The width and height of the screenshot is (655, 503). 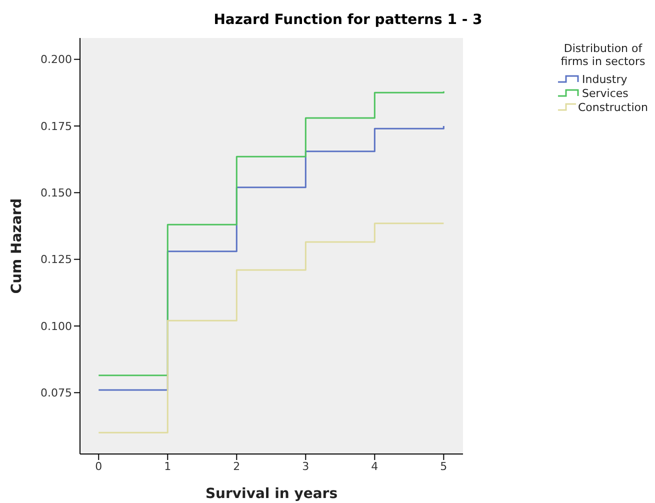 What do you see at coordinates (56, 126) in the screenshot?
I see `y-tick-label: 0.175` at bounding box center [56, 126].